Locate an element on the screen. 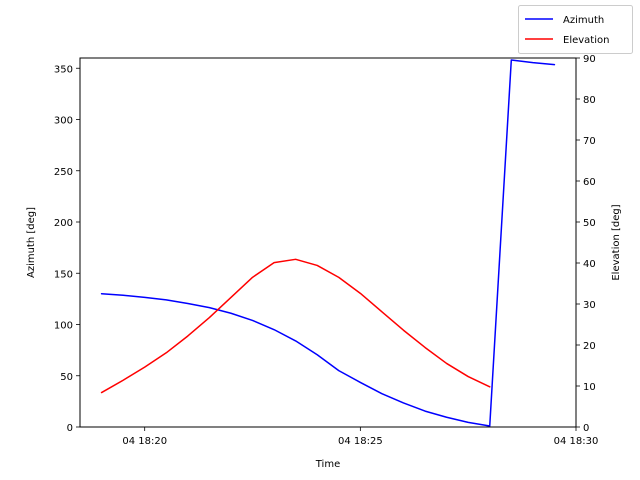  left-y-tick-label: 150 is located at coordinates (63, 274).